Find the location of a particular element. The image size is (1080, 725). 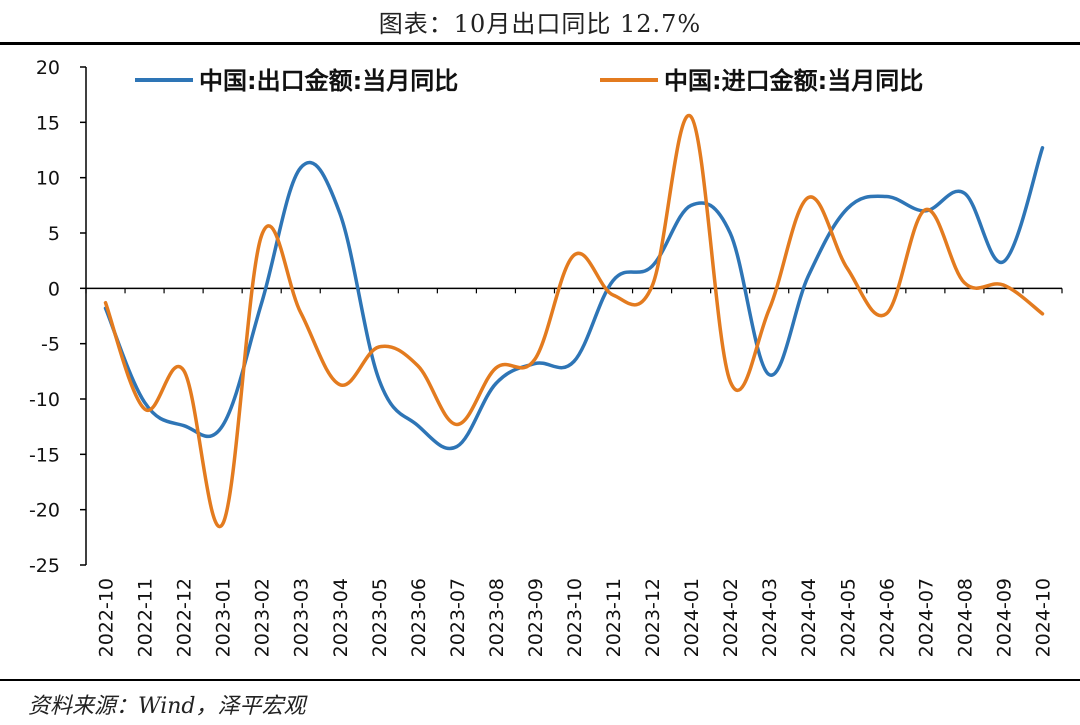

x-tick-label: 2022-10 is located at coordinates (107, 617).